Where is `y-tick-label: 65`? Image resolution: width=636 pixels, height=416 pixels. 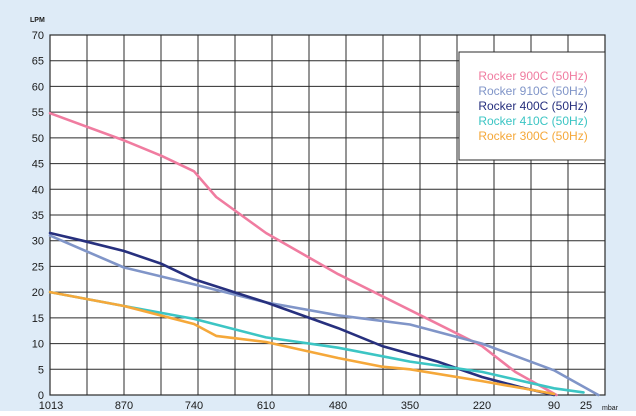
y-tick-label: 65 is located at coordinates (38, 62).